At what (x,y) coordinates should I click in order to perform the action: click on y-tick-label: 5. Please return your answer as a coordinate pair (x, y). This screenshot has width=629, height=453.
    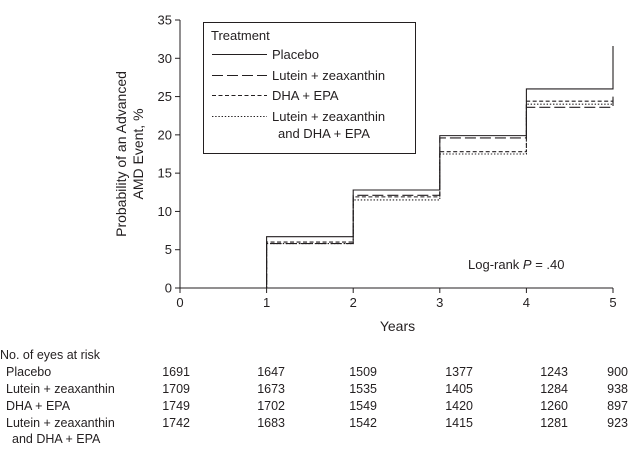
    Looking at the image, I should click on (168, 249).